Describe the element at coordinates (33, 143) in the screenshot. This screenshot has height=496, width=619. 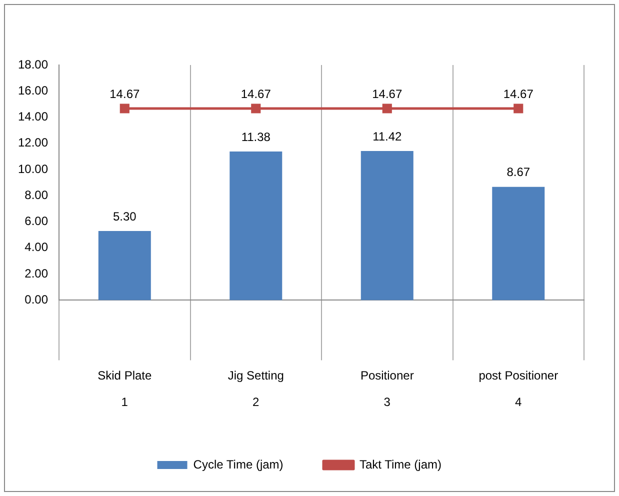
I see `y-tick-label: 12.00` at that location.